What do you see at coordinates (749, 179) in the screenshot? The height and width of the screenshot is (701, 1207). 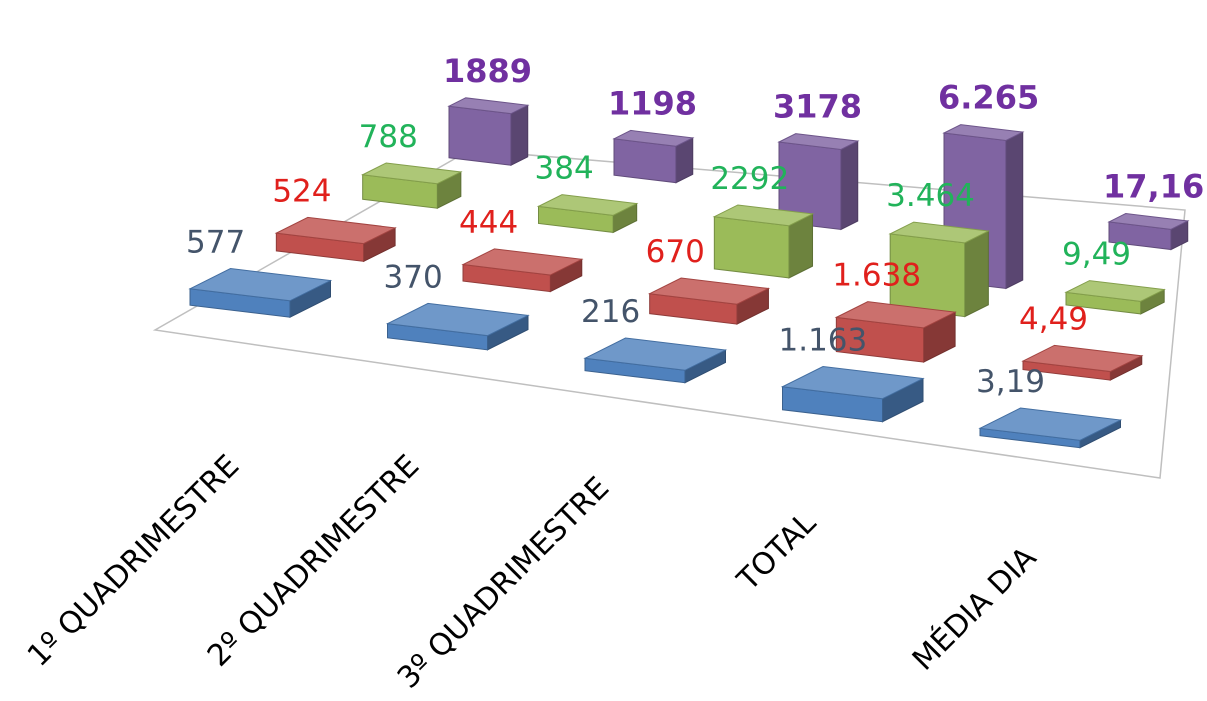 I see `value-label: 2292` at bounding box center [749, 179].